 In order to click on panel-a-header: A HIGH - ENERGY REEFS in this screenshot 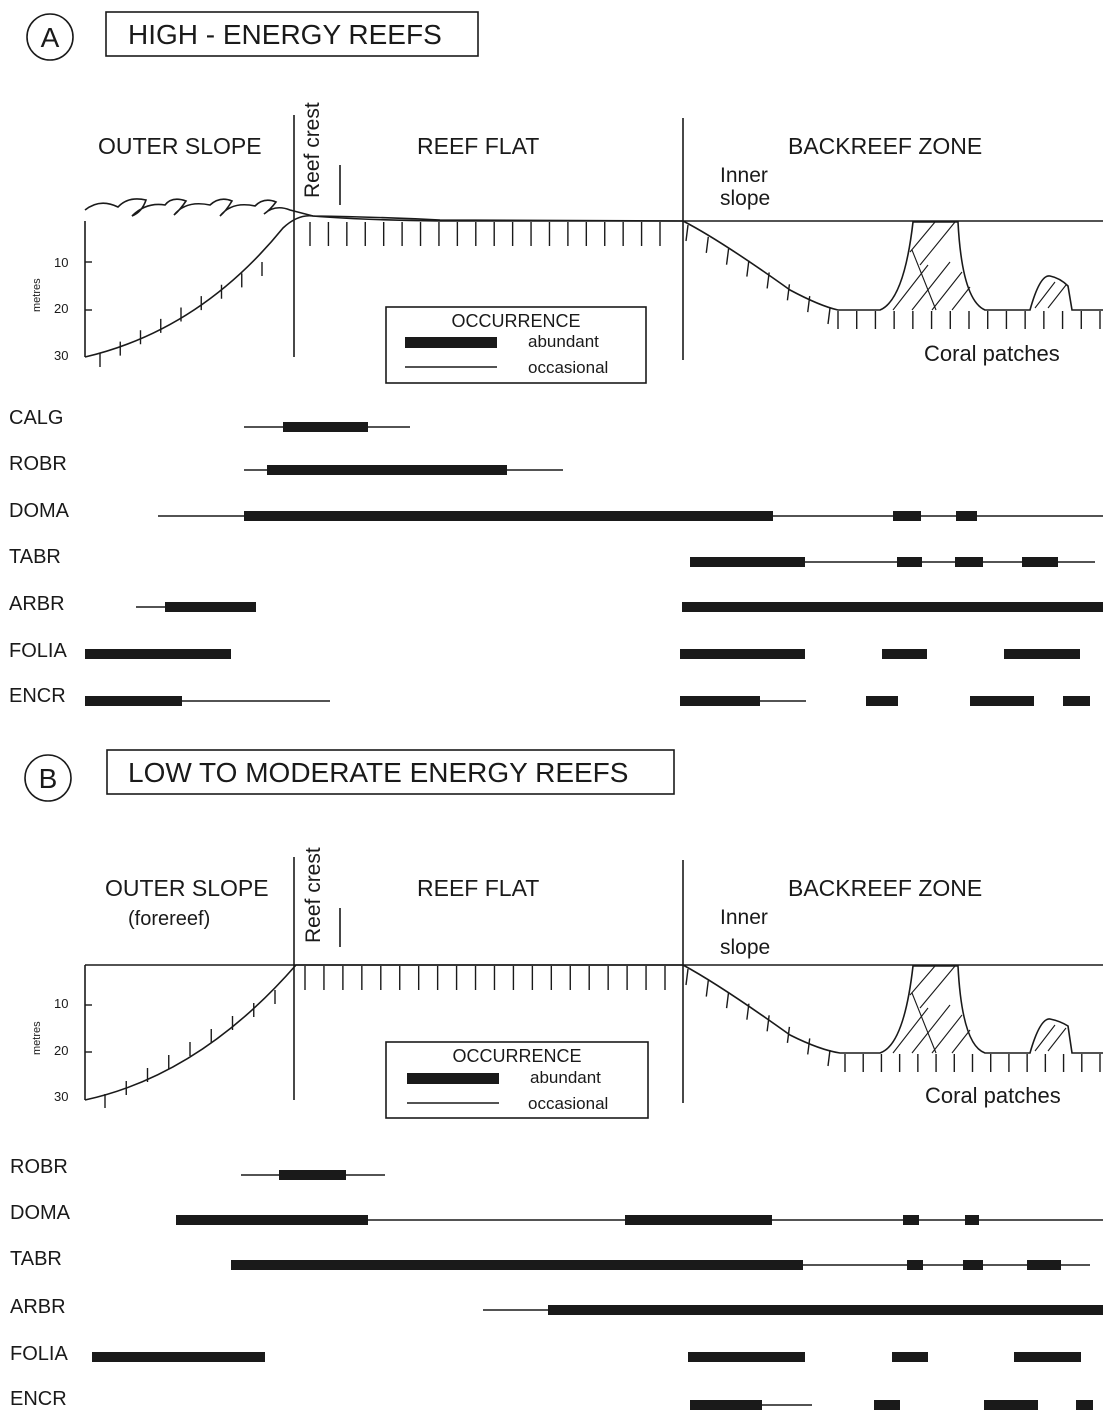, I will do `click(252, 36)`.